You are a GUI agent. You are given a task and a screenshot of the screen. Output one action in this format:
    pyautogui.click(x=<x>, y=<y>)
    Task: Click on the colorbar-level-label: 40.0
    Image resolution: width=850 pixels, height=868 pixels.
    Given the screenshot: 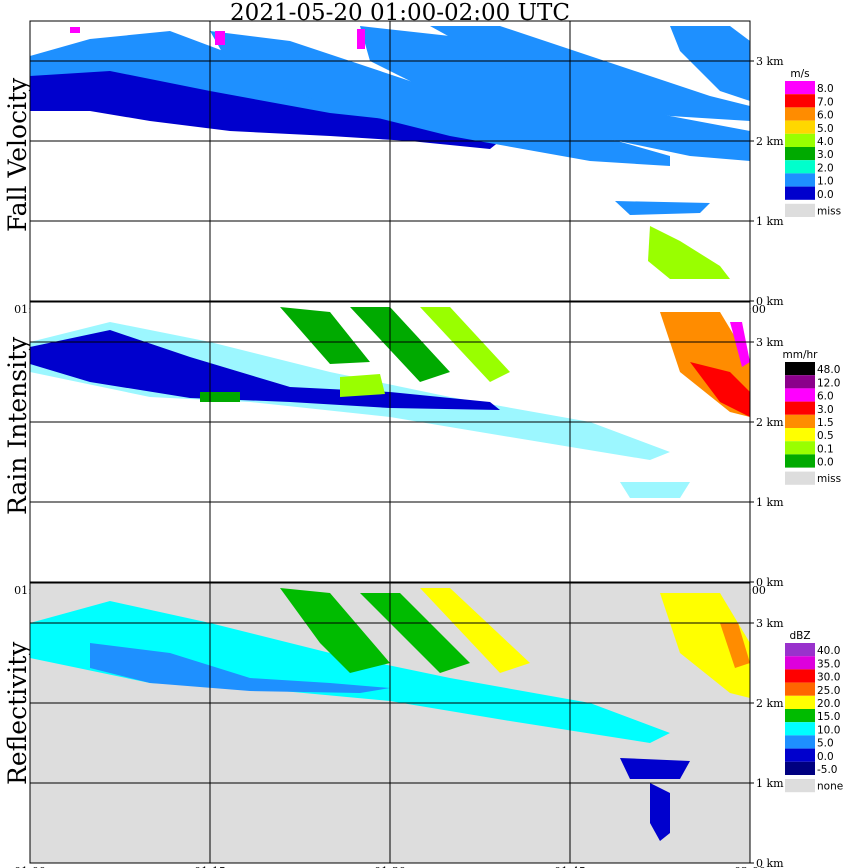 What is the action you would take?
    pyautogui.click(x=828, y=651)
    